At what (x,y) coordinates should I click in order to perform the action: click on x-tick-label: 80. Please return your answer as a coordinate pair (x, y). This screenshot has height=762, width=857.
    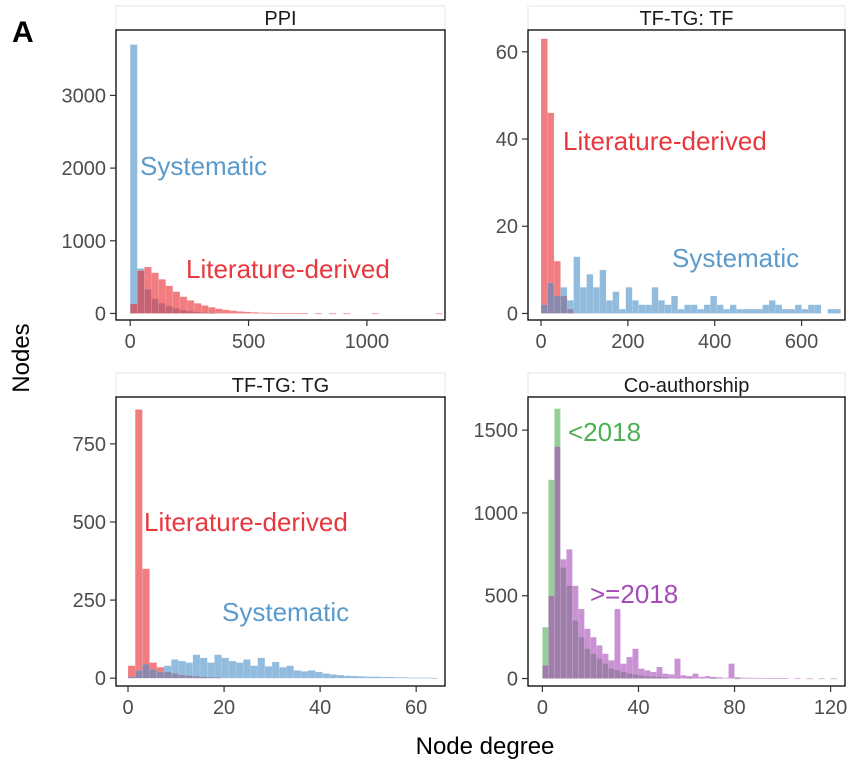
    Looking at the image, I should click on (734, 708).